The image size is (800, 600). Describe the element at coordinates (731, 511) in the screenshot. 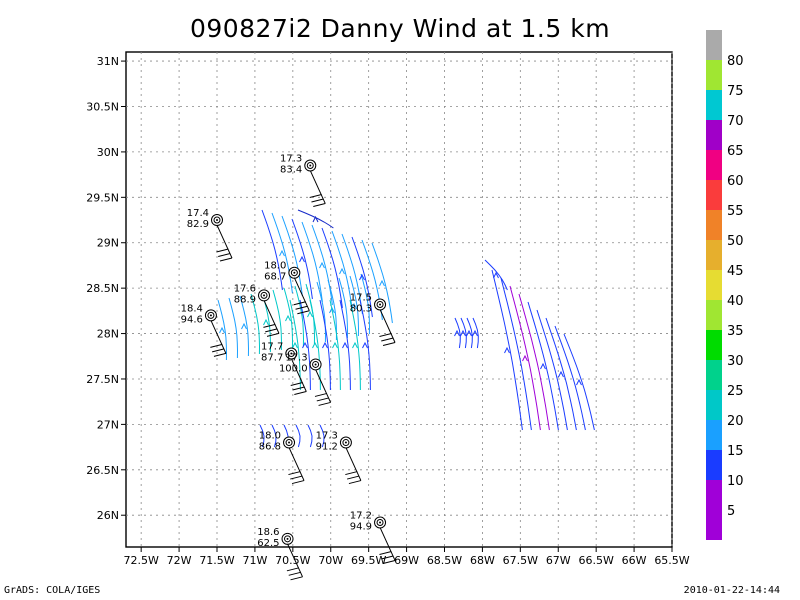

I see `colorbar-label: 5` at that location.